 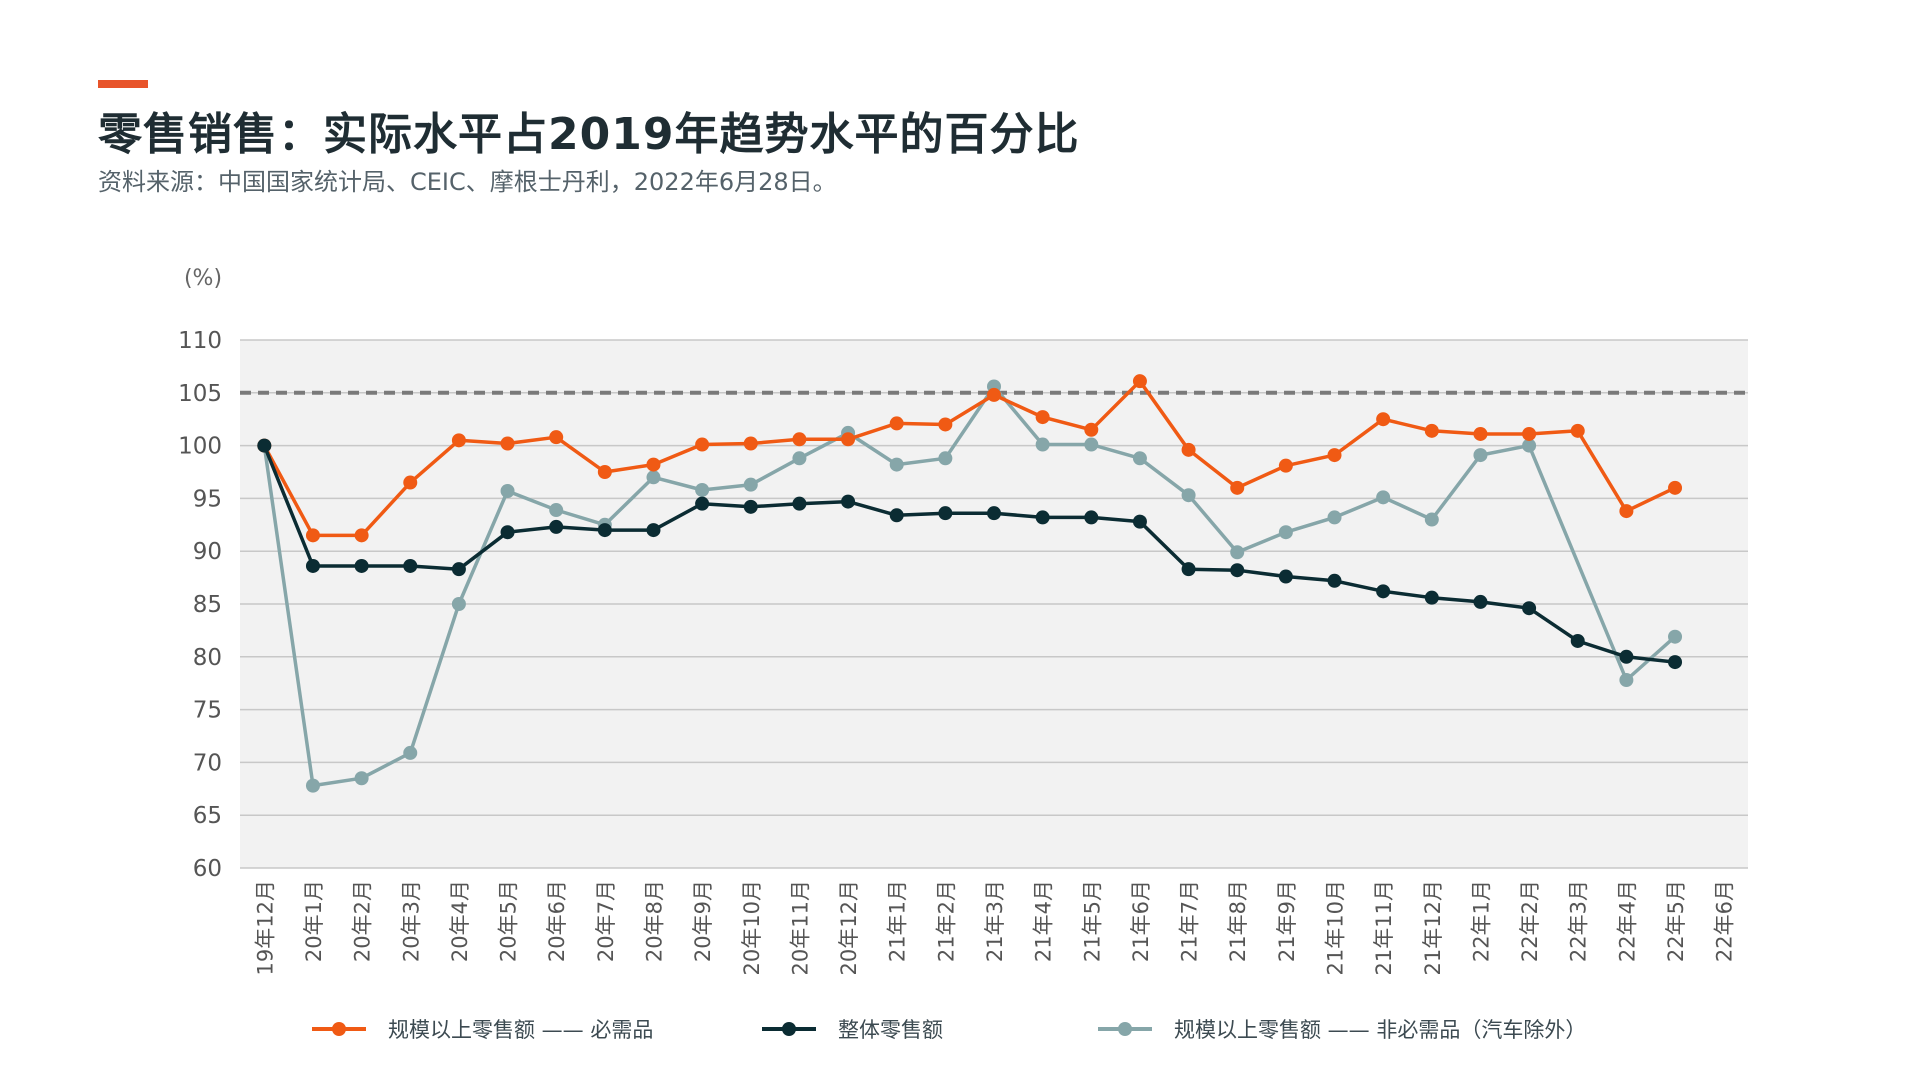 What do you see at coordinates (521, 1030) in the screenshot?
I see `legend-label-necessities: 规模以上零售额 —— 必需品` at bounding box center [521, 1030].